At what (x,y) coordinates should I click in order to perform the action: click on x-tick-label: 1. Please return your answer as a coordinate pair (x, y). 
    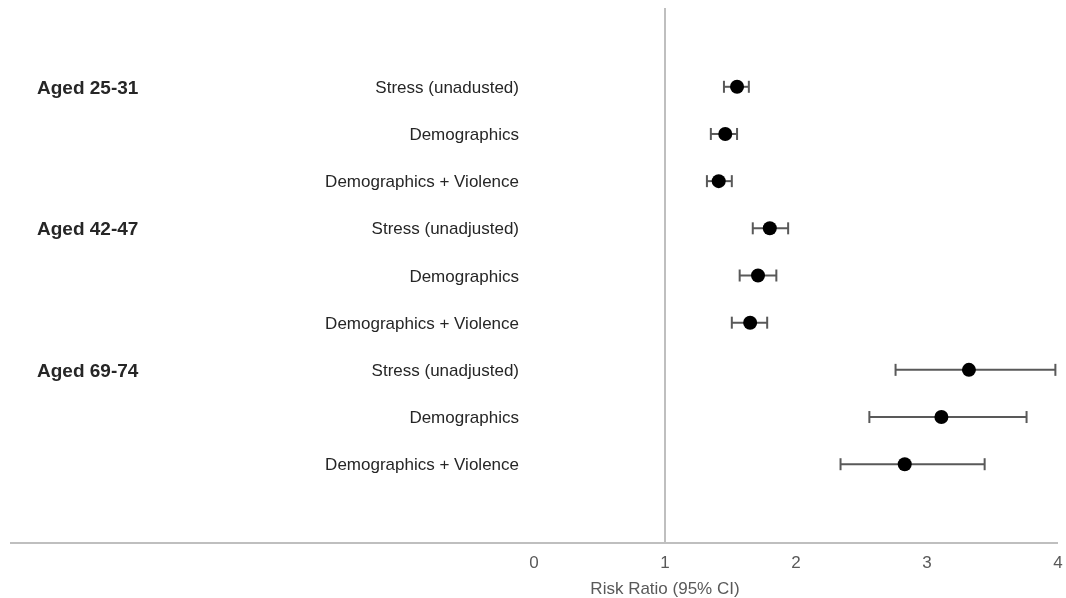
    Looking at the image, I should click on (665, 562).